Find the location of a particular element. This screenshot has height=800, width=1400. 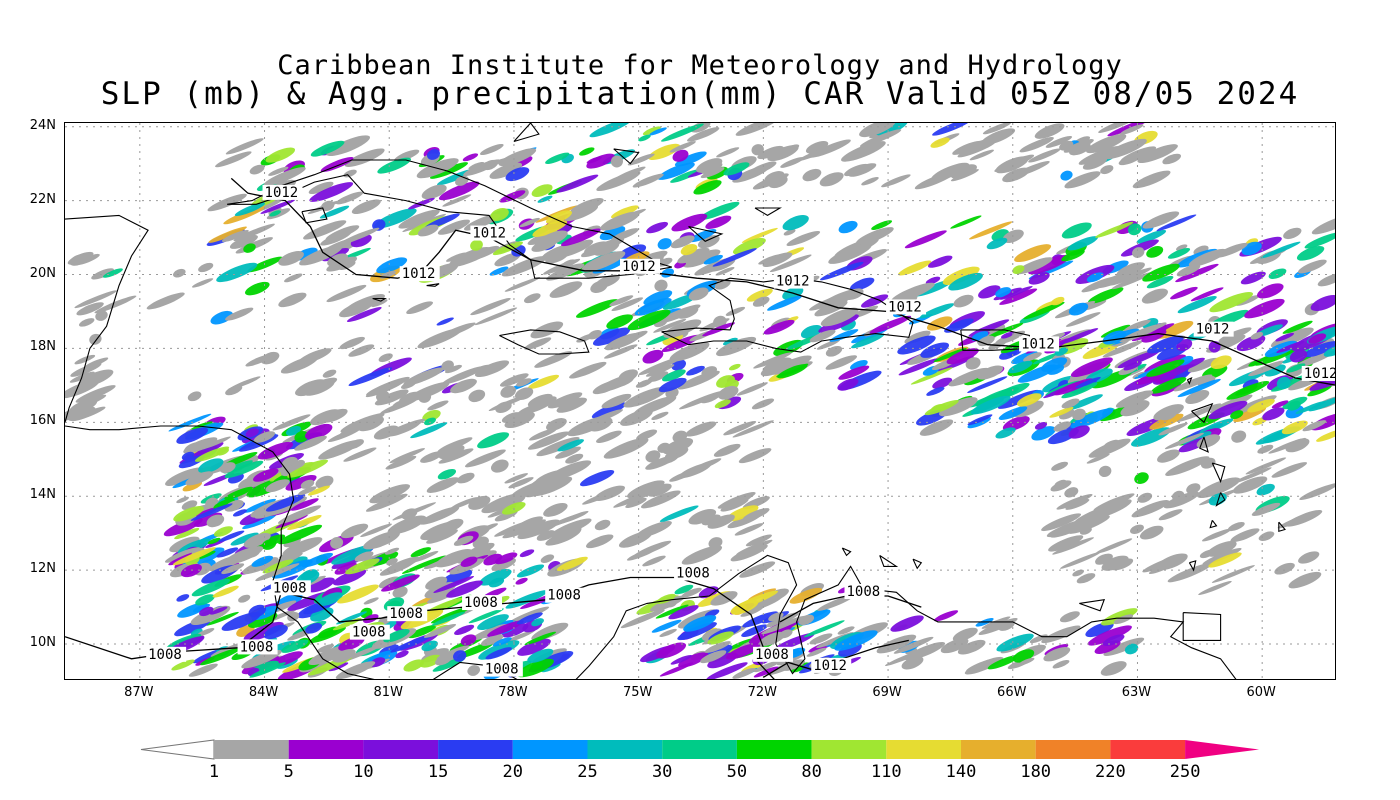

colorbar-level-label: 180 is located at coordinates (1036, 772).